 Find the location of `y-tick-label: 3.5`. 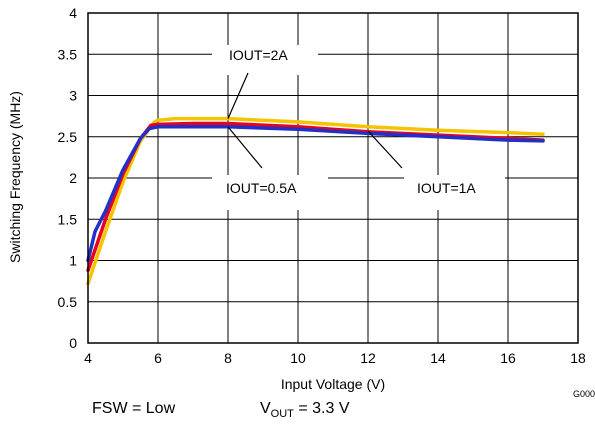

y-tick-label: 3.5 is located at coordinates (68, 54).